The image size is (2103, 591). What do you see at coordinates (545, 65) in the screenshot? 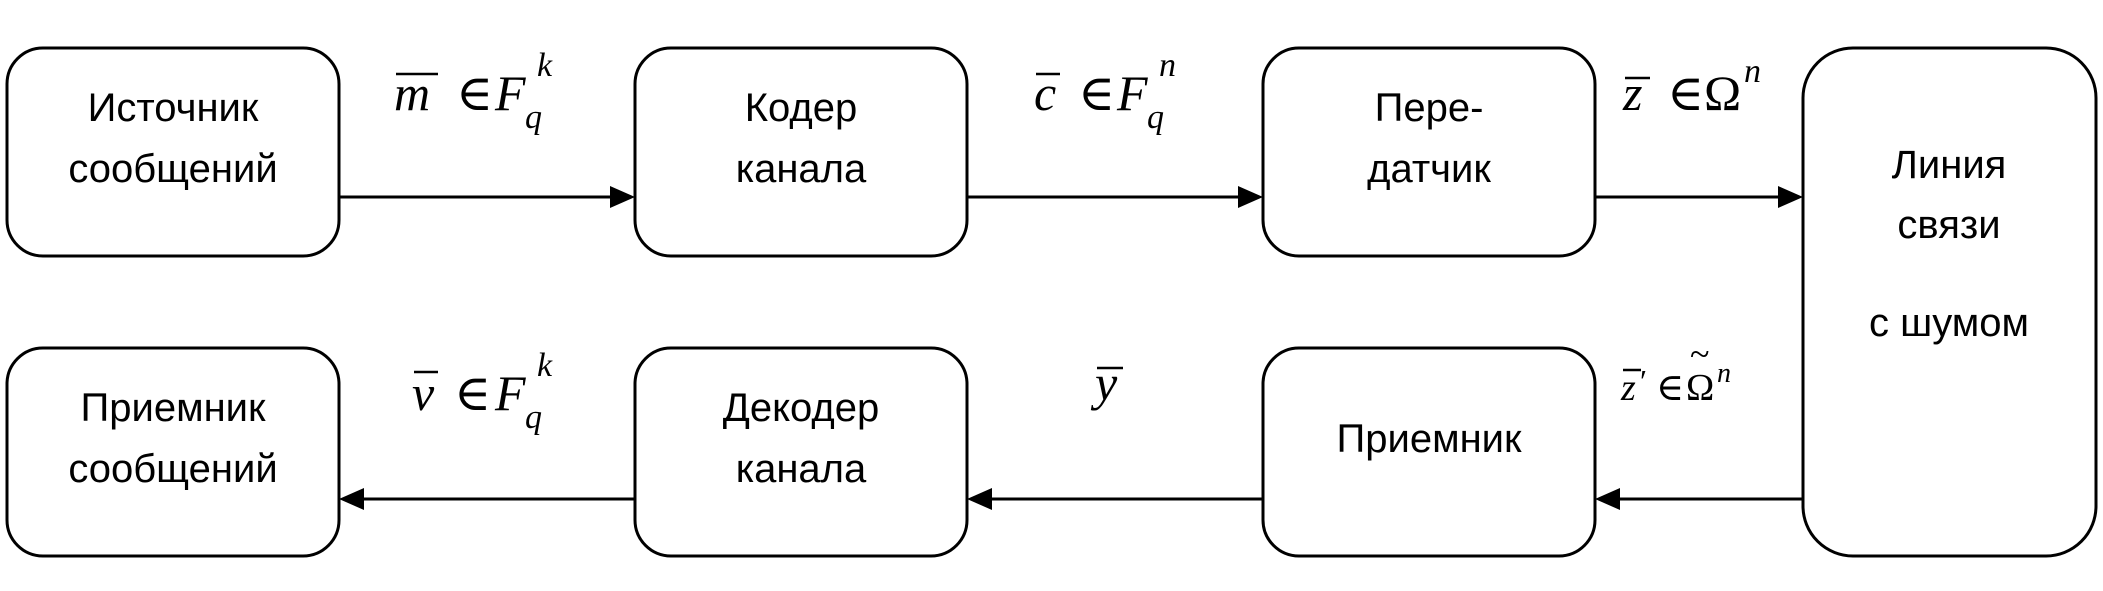
I see `signal-m-sup: k` at bounding box center [545, 65].